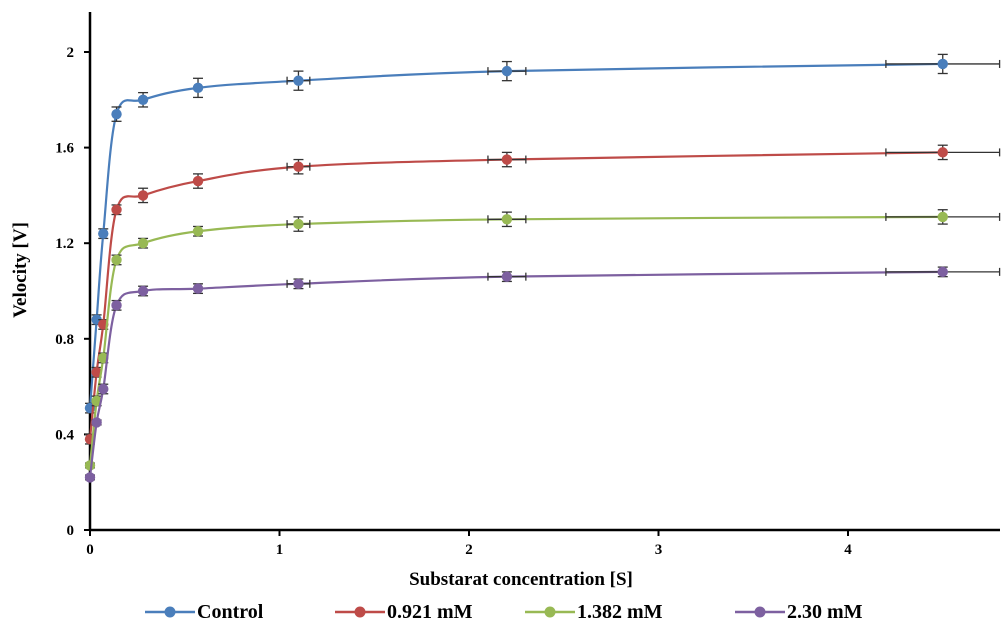 The height and width of the screenshot is (632, 1002). I want to click on x-axis-title: Substarat concentration [S], so click(521, 579).